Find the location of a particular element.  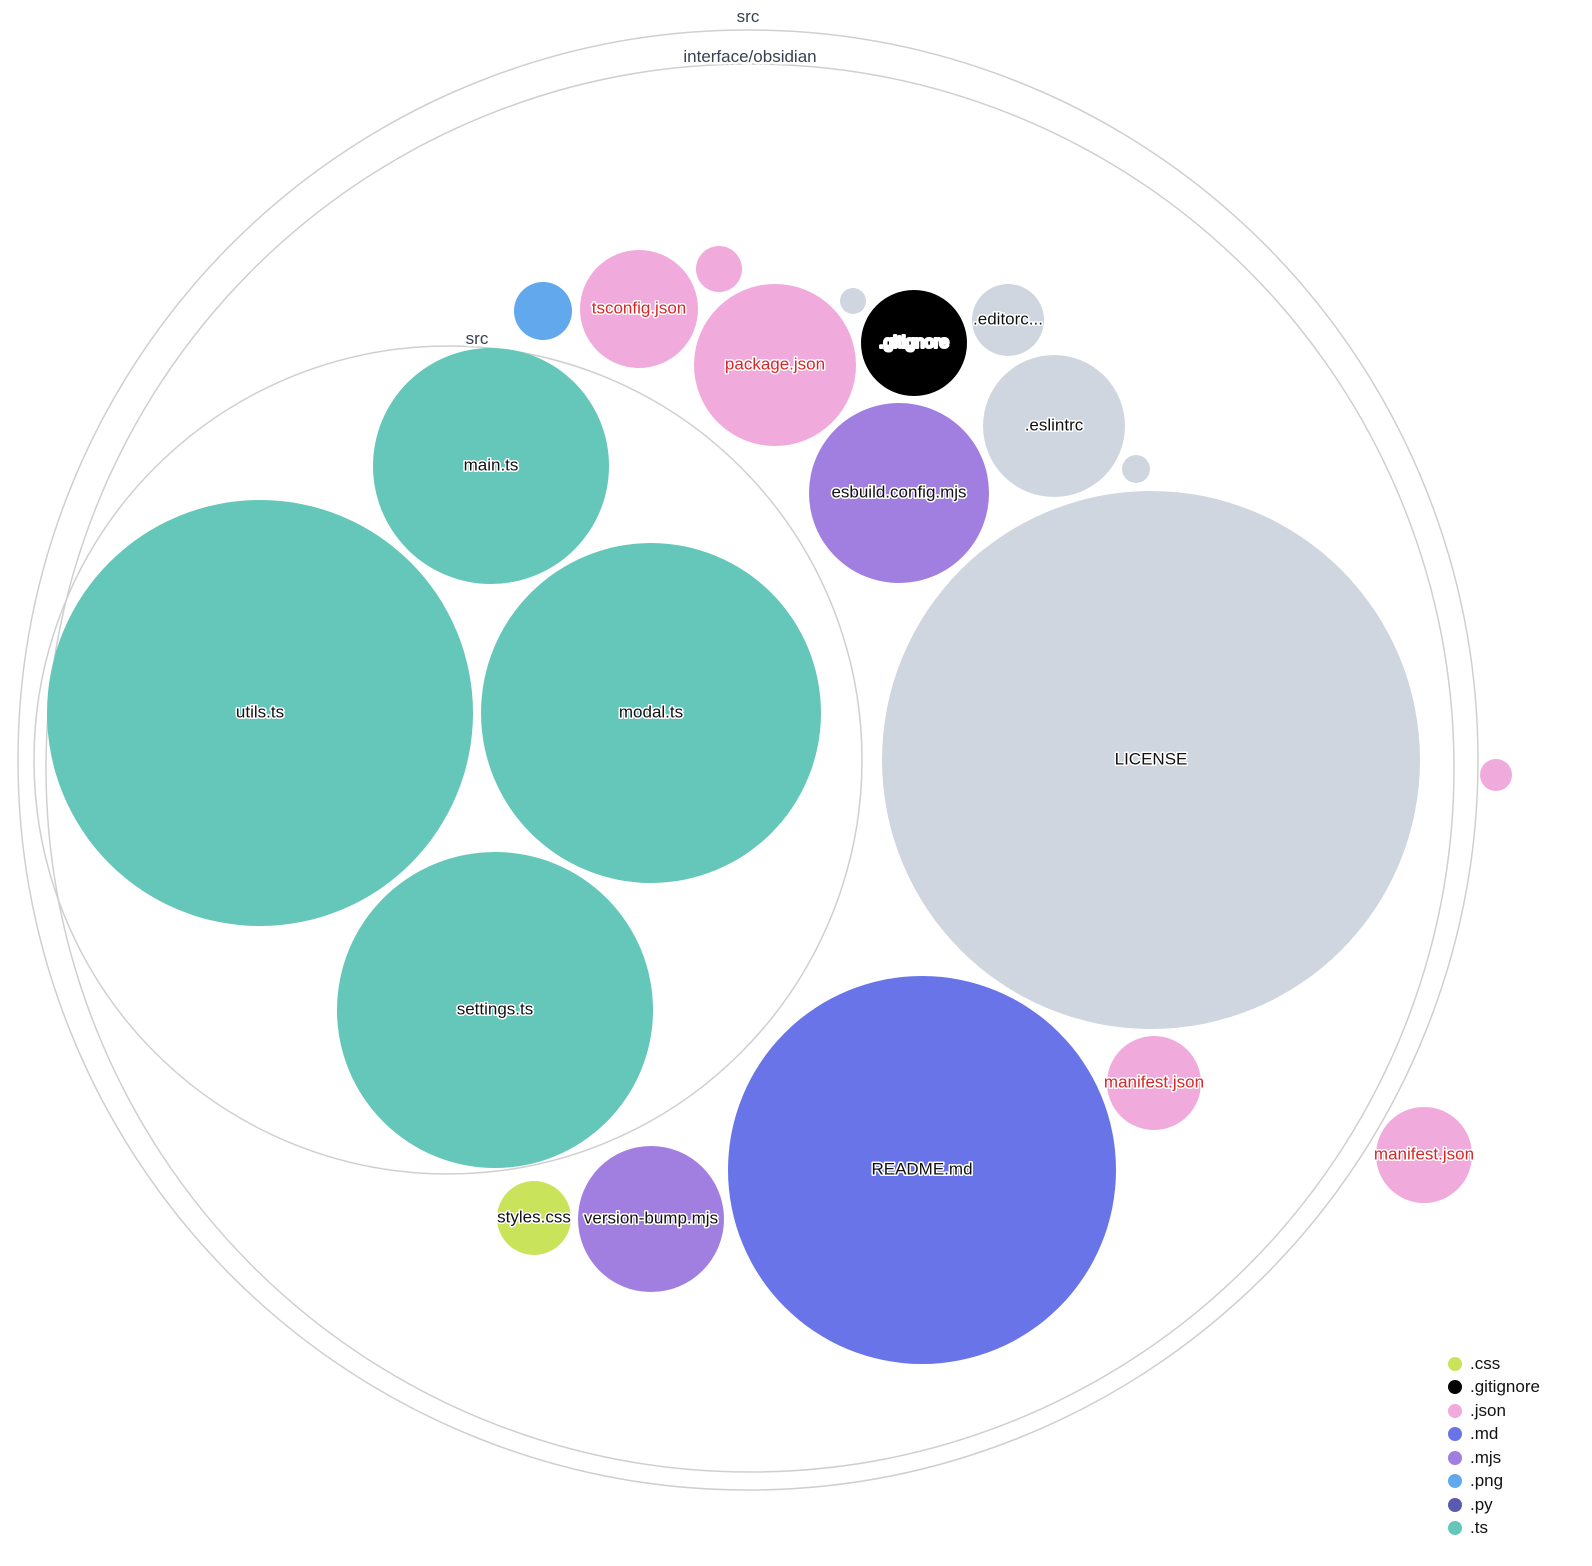

file-label-manifest_outer: manifest.json is located at coordinates (1424, 1153).